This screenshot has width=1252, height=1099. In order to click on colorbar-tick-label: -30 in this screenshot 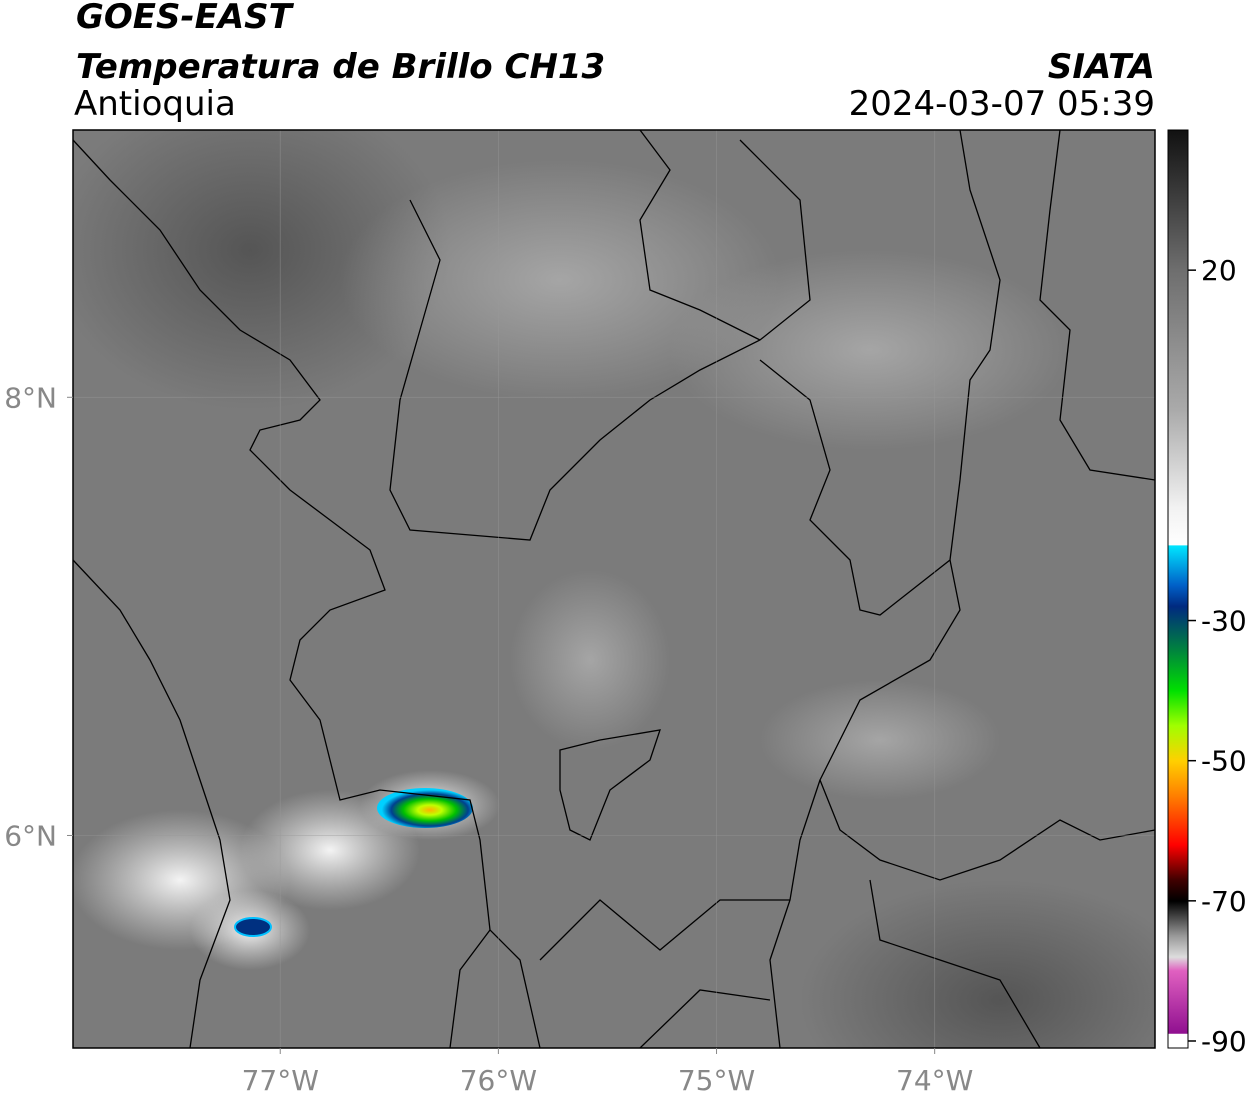, I will do `click(1224, 621)`.